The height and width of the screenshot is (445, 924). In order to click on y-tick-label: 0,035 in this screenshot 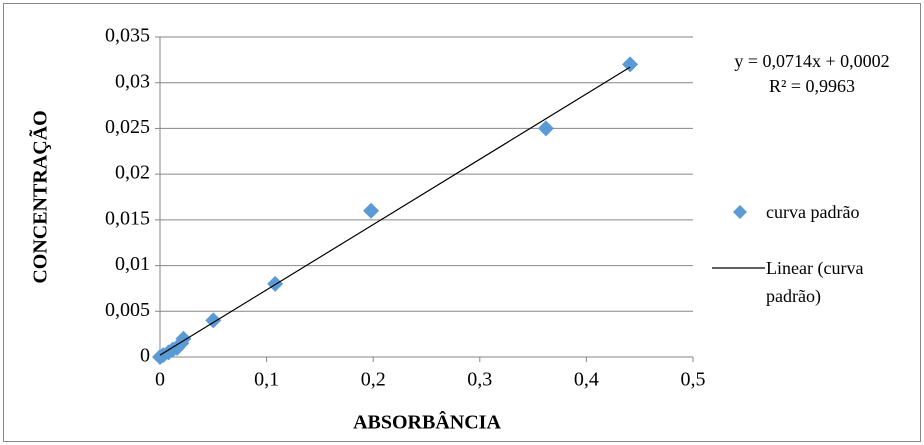, I will do `click(127, 36)`.